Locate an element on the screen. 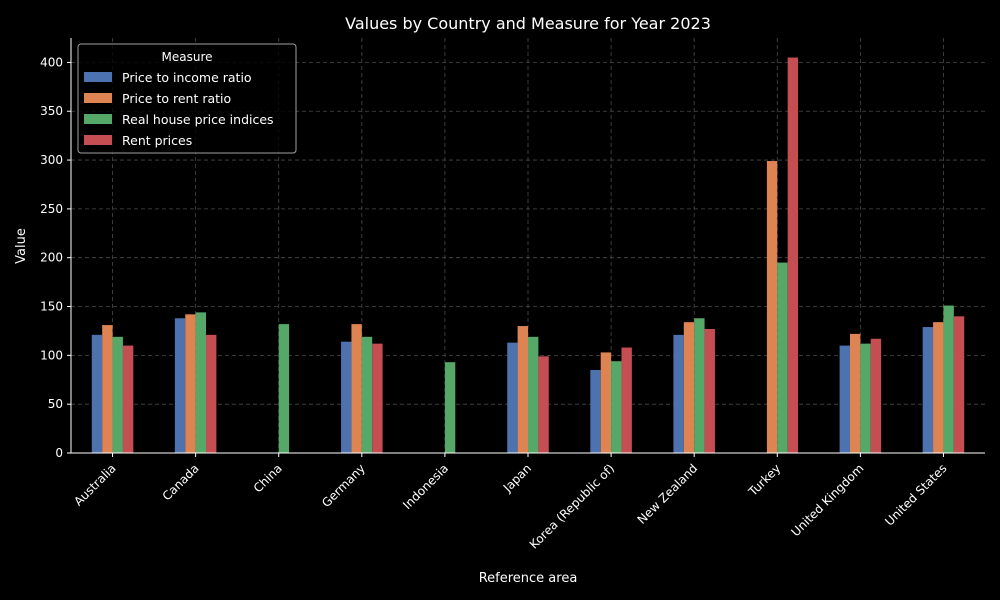  y-tick-label: 250 is located at coordinates (51, 209).